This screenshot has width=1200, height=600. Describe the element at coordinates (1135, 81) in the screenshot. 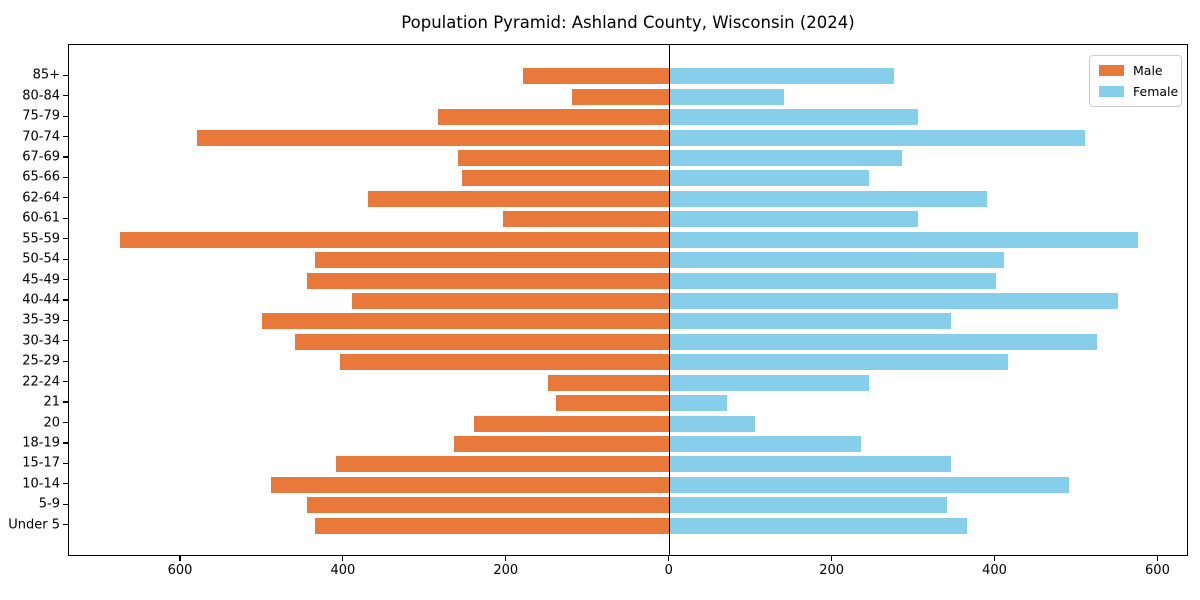

I see `legend: Male Female` at that location.